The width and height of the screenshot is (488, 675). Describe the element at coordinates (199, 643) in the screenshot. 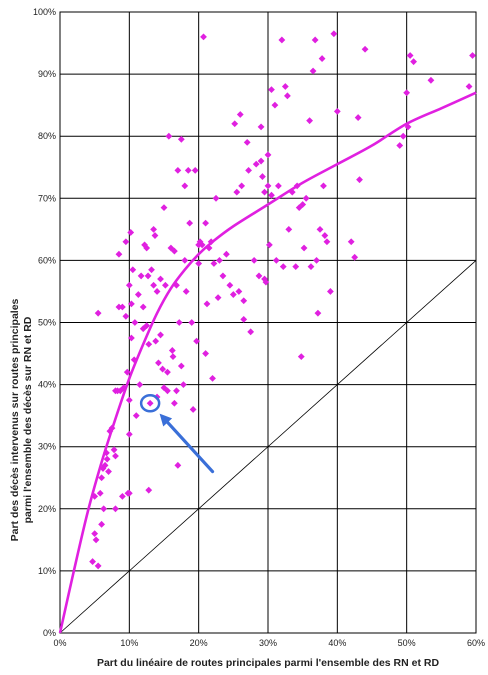

I see `x-tick-label: 20%` at that location.